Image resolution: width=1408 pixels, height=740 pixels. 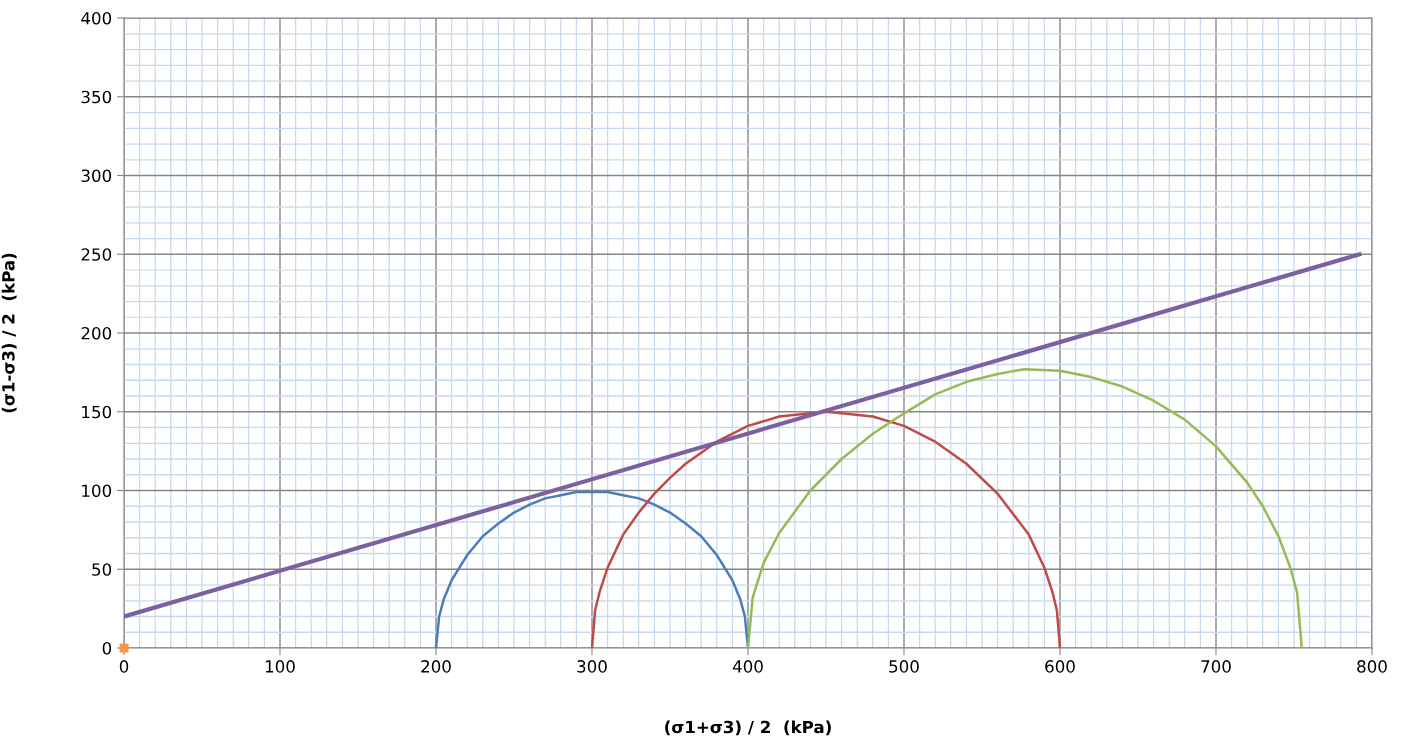 What do you see at coordinates (1372, 666) in the screenshot?
I see `x-tick-label: 800` at bounding box center [1372, 666].